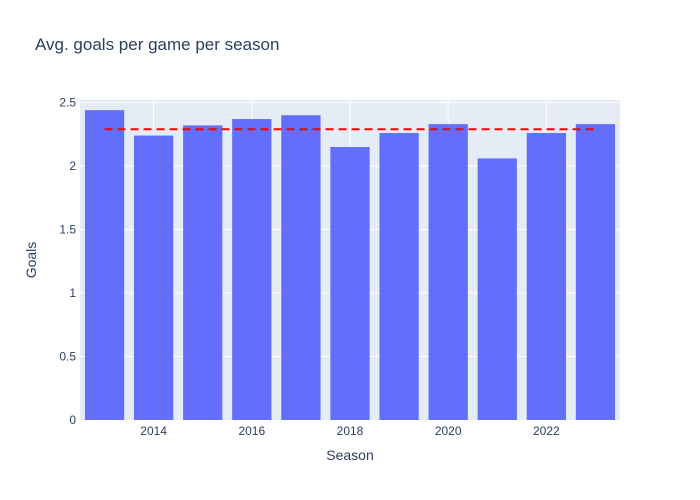  Describe the element at coordinates (153, 431) in the screenshot. I see `x-tick-label: 2014` at that location.